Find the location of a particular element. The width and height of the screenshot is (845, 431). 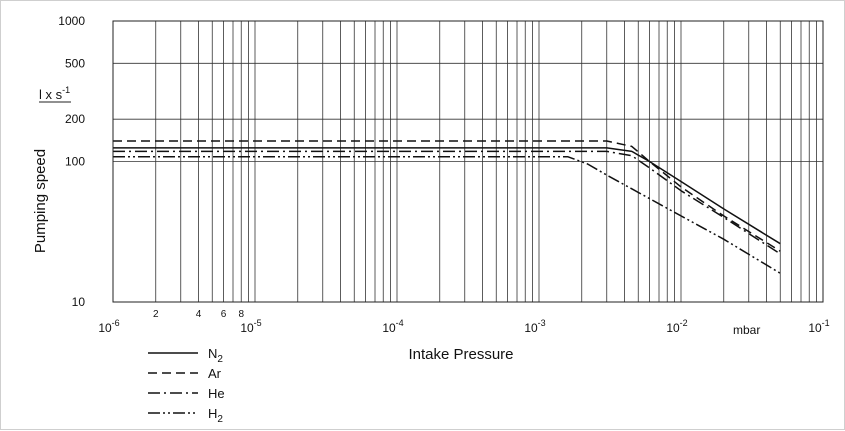

y-tick-label: 500 is located at coordinates (75, 63).